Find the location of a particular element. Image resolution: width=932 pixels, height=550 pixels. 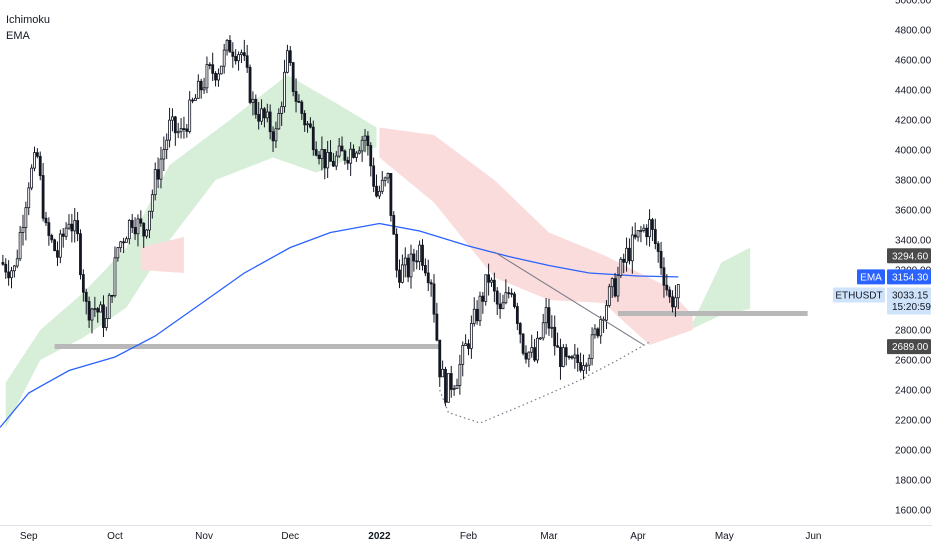

price-tag-3154.30: 3154.30 EMA is located at coordinates (894, 277).